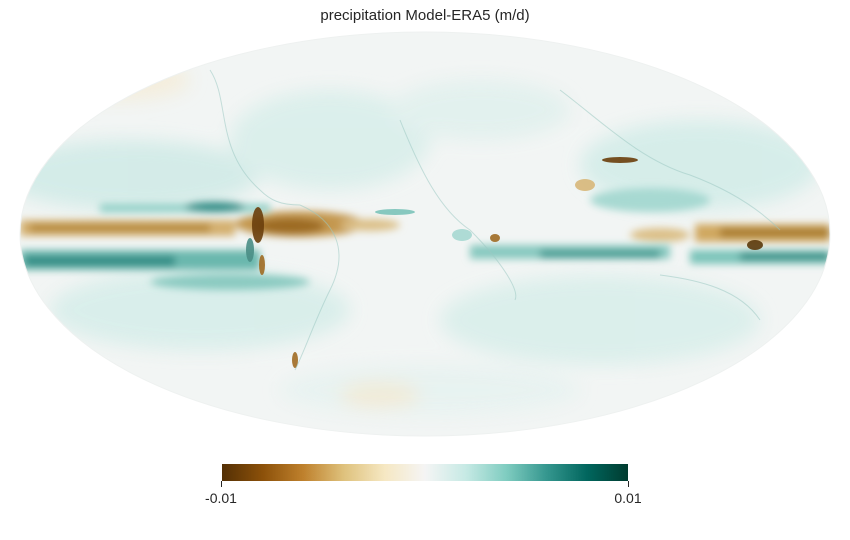 This screenshot has height=540, width=850. I want to click on colorbar-tick-max, so click(628, 484).